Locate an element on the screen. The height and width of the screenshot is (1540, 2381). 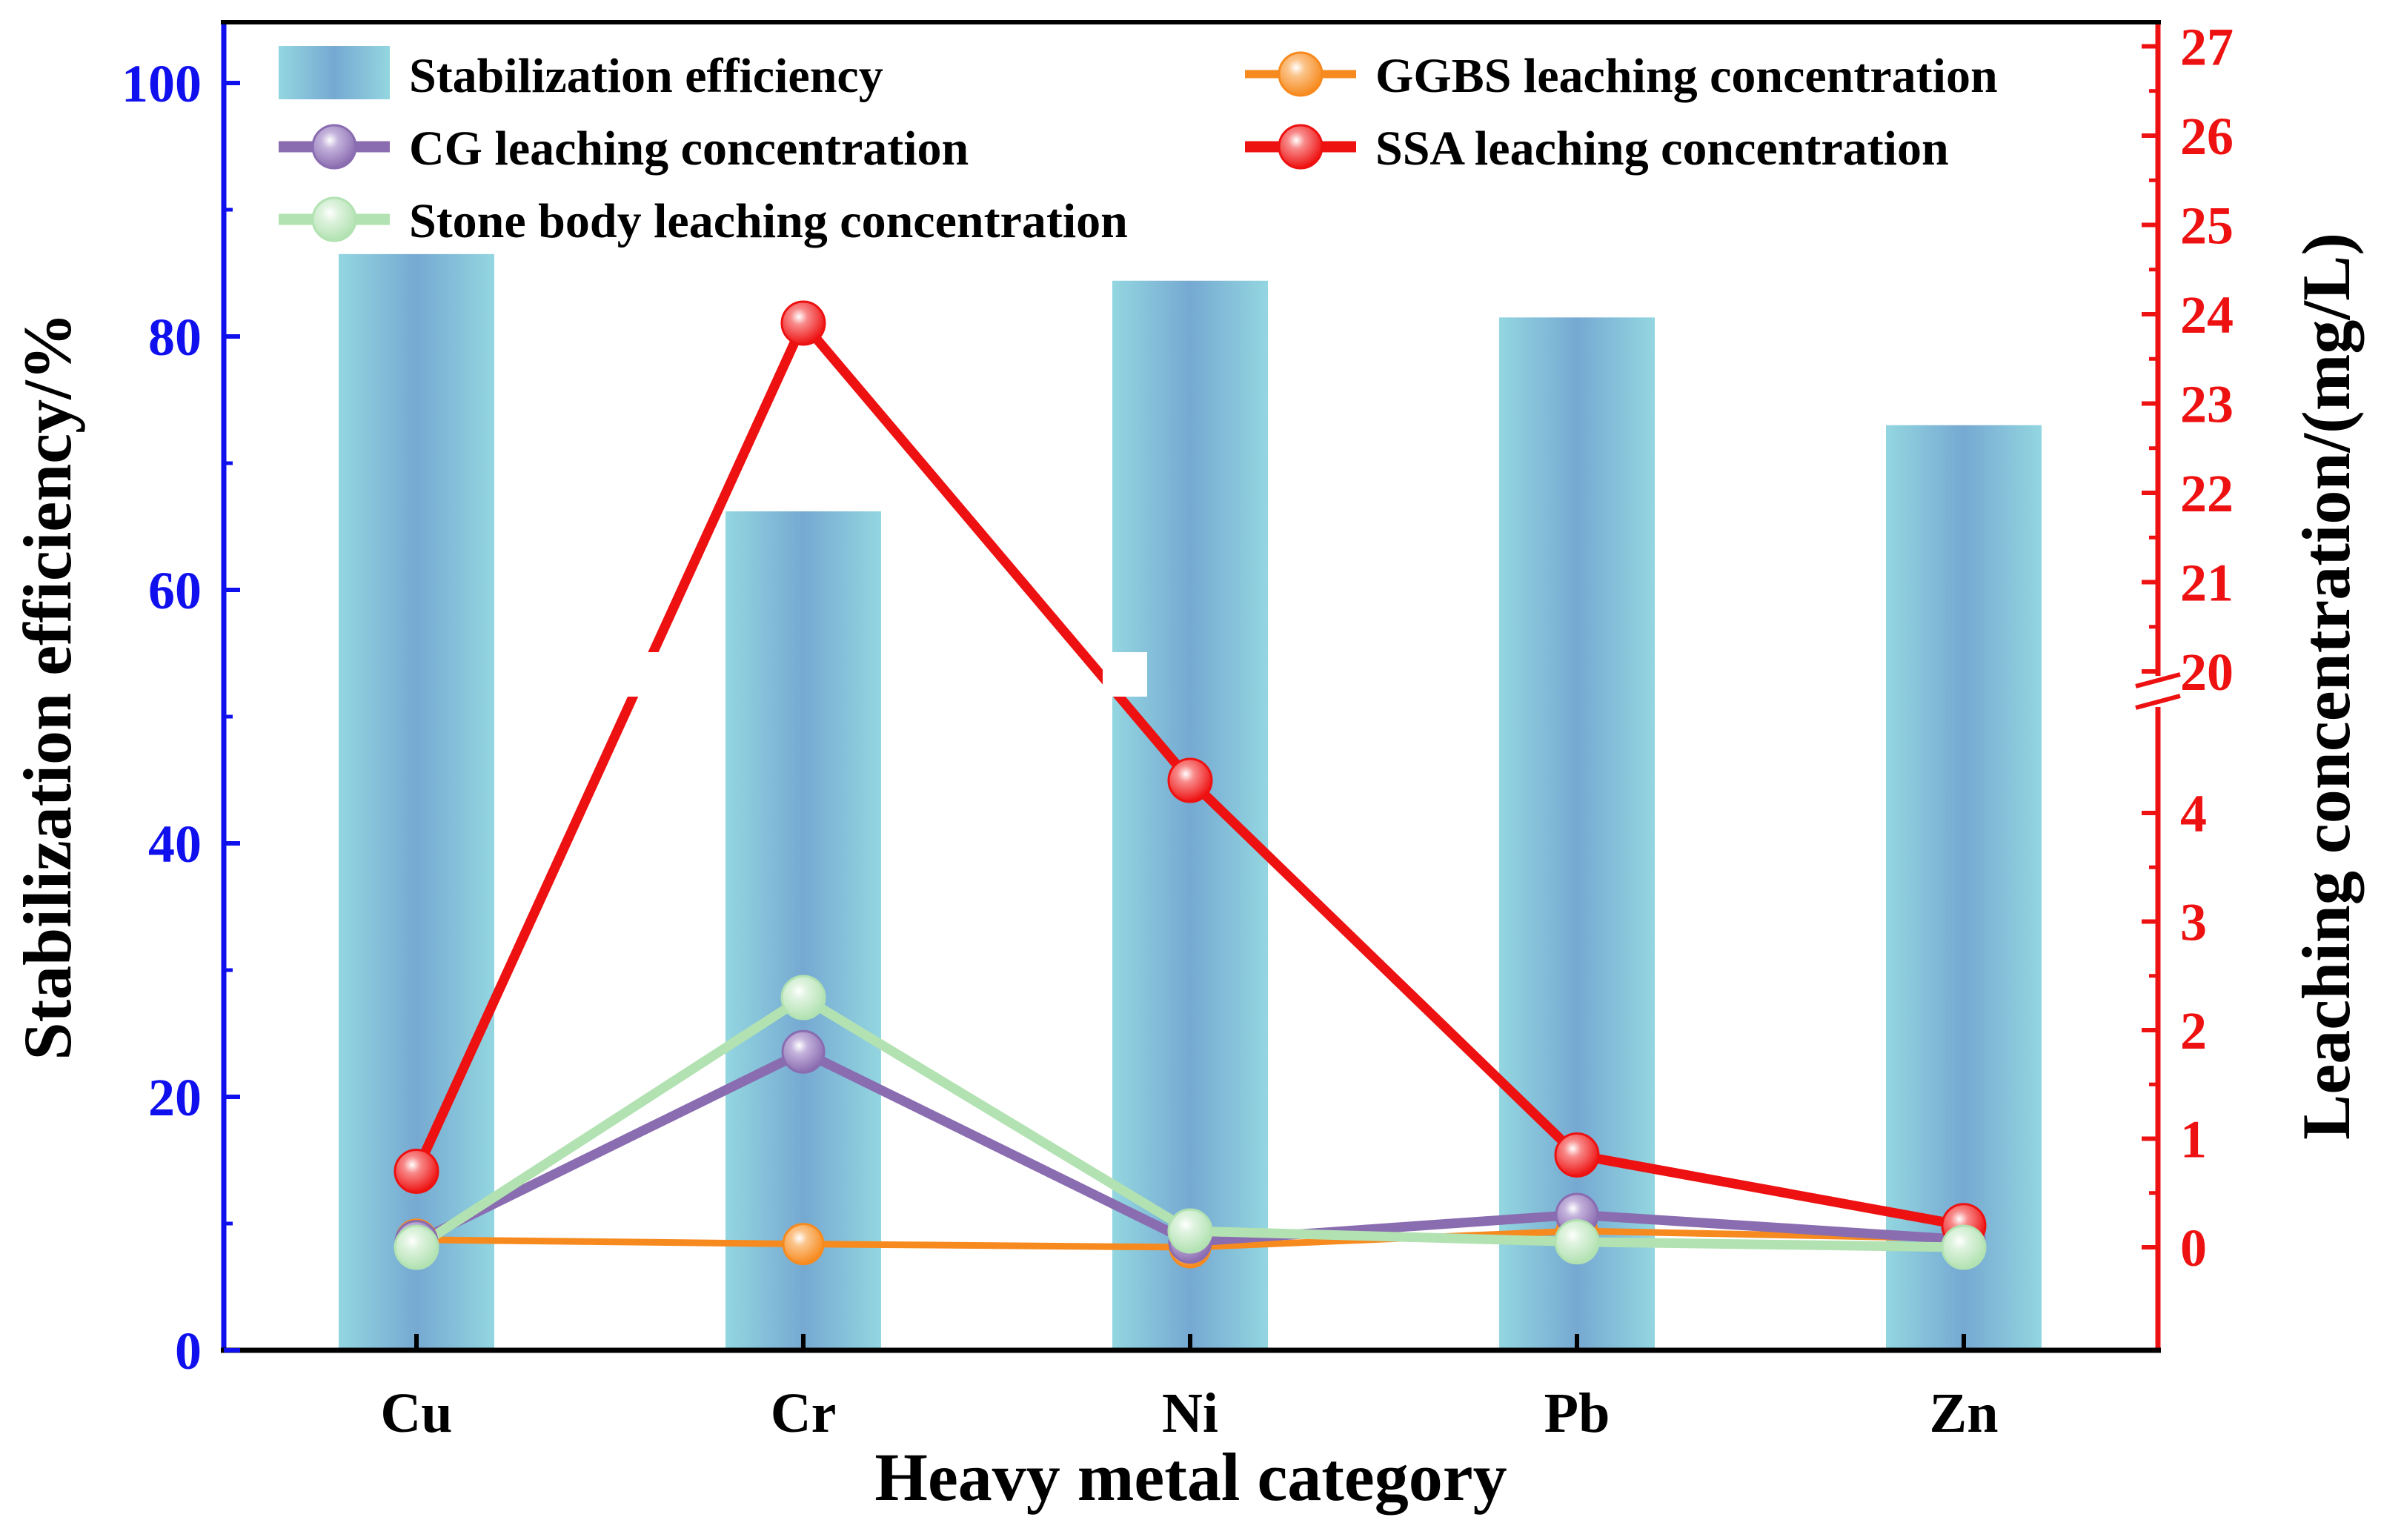
right-tick-label: 2 is located at coordinates (2193, 1031).